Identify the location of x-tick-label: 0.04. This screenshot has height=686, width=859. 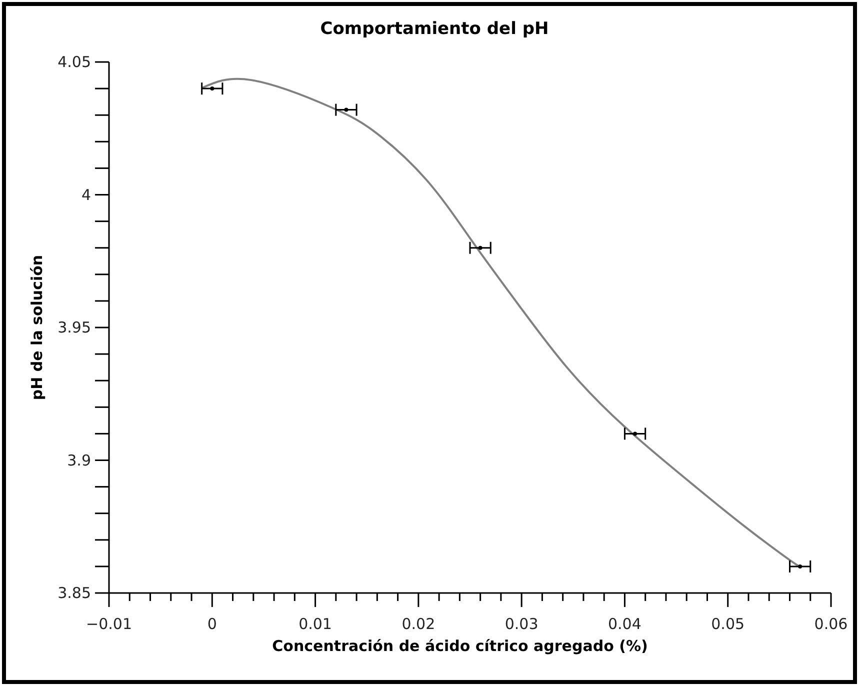
(625, 624).